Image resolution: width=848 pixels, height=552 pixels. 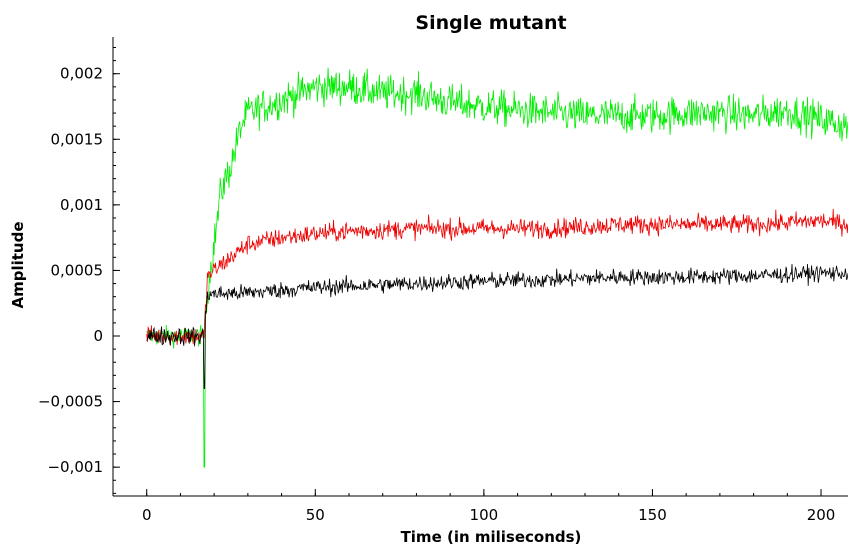 What do you see at coordinates (81, 205) in the screenshot?
I see `y-tick-label: 0,001` at bounding box center [81, 205].